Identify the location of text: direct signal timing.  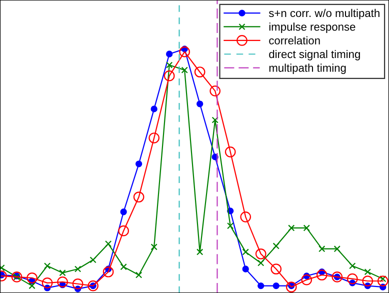
(314, 55).